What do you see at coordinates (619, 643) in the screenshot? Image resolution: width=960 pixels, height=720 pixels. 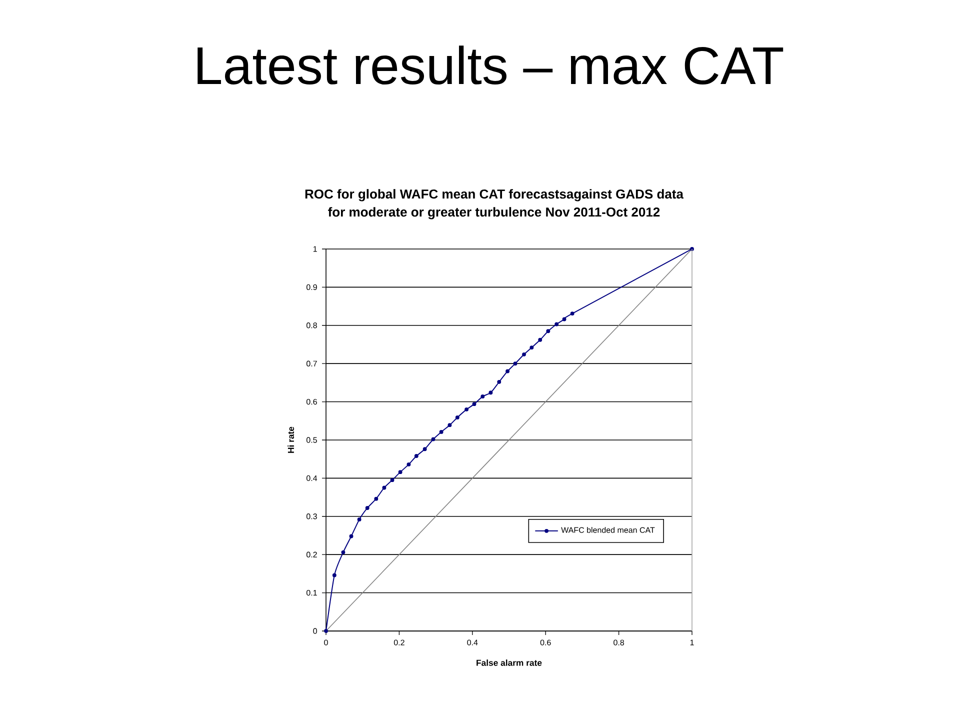 I see `x-tick-label: 0.8` at bounding box center [619, 643].